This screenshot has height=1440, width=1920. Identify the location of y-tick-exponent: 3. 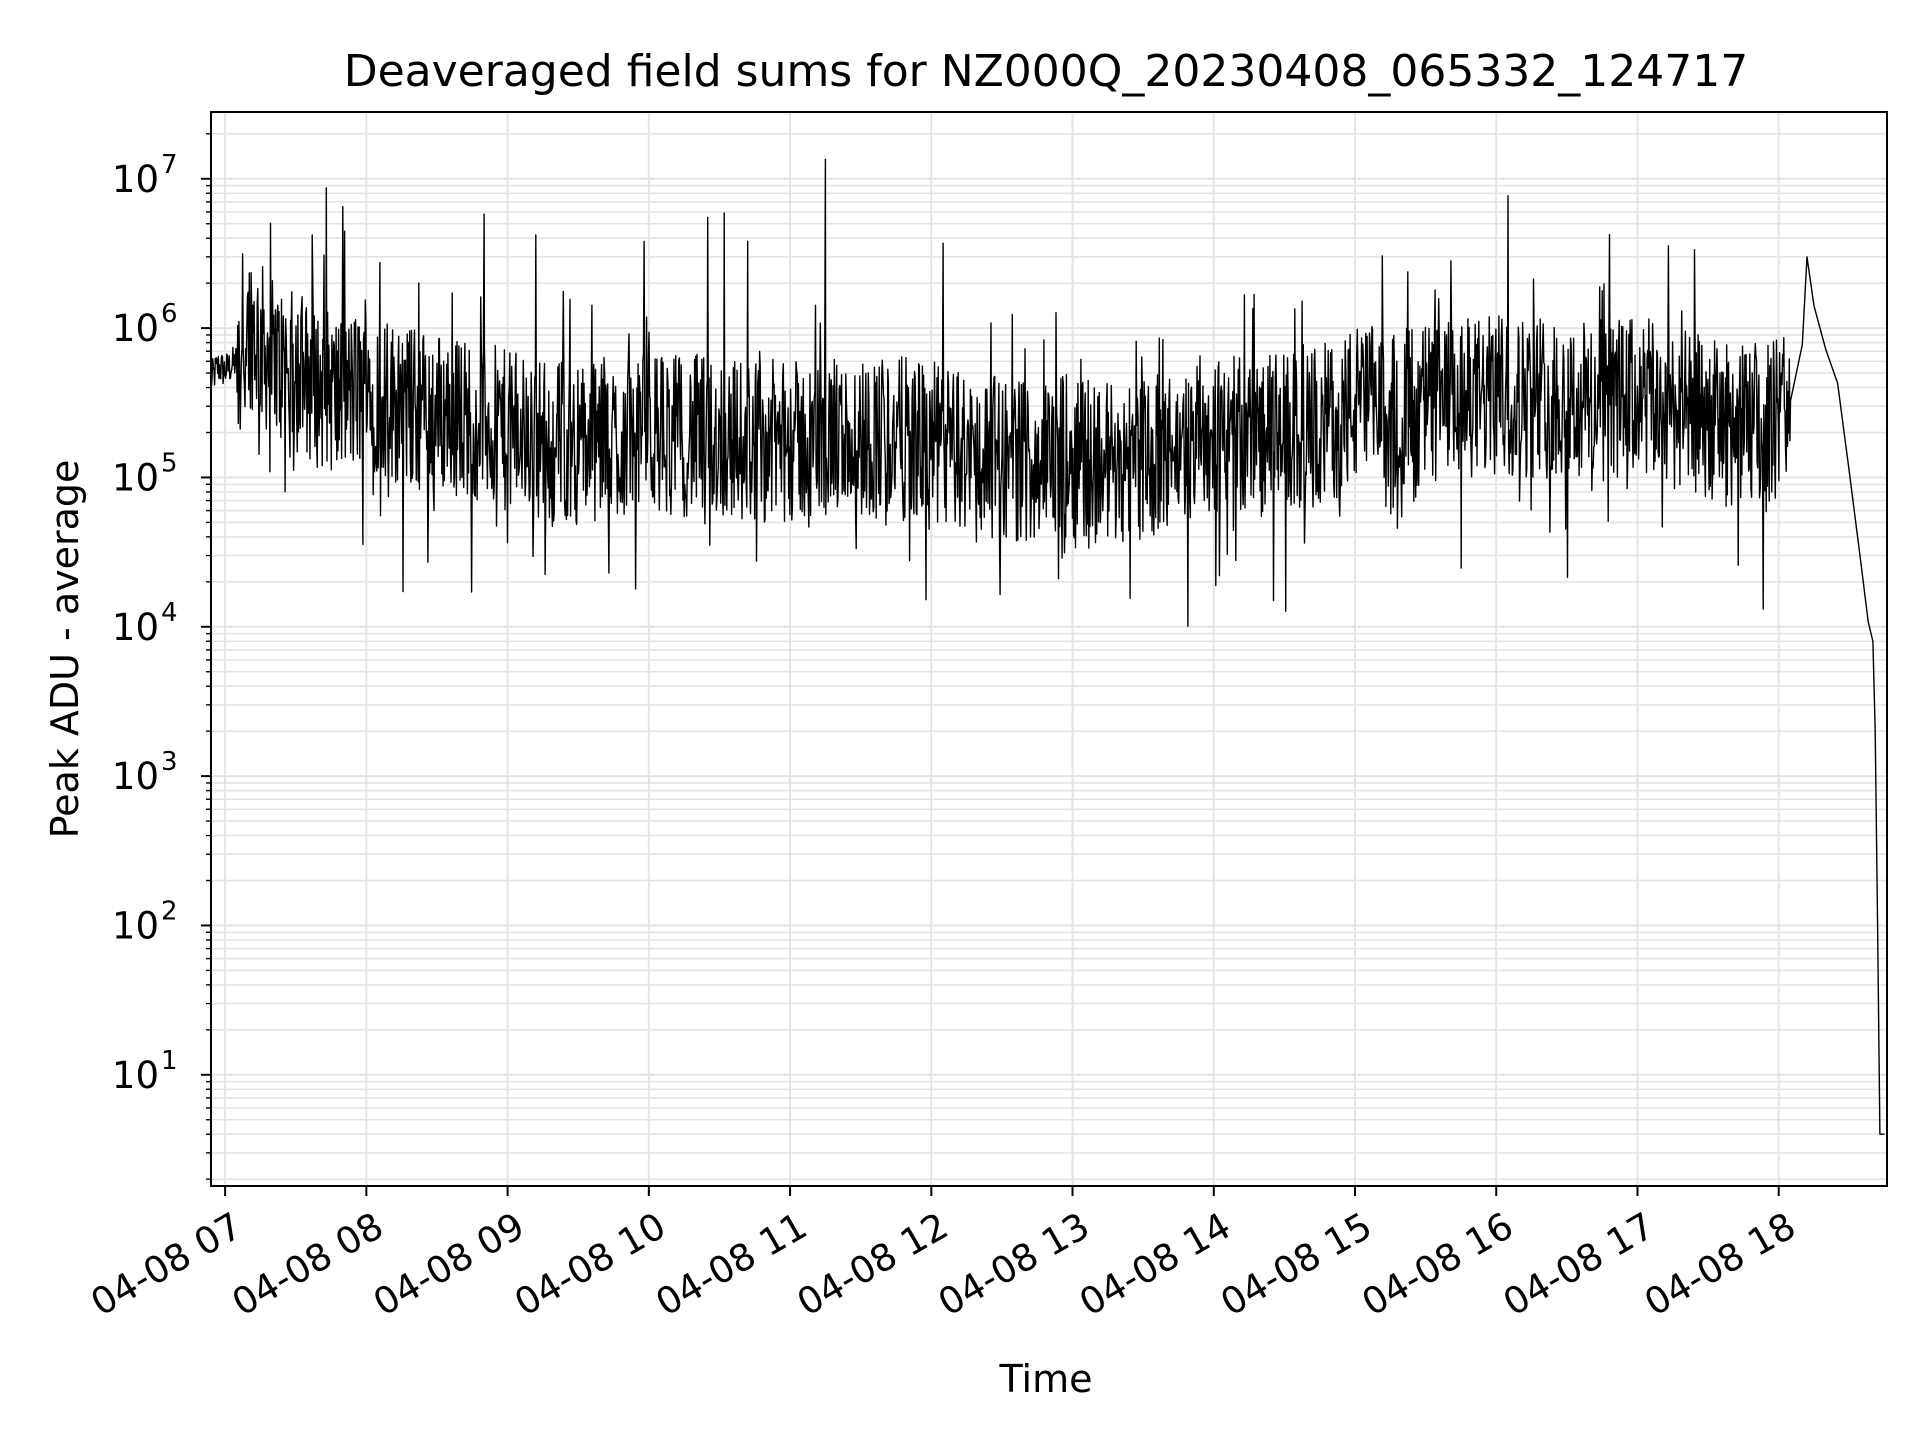
(169, 762).